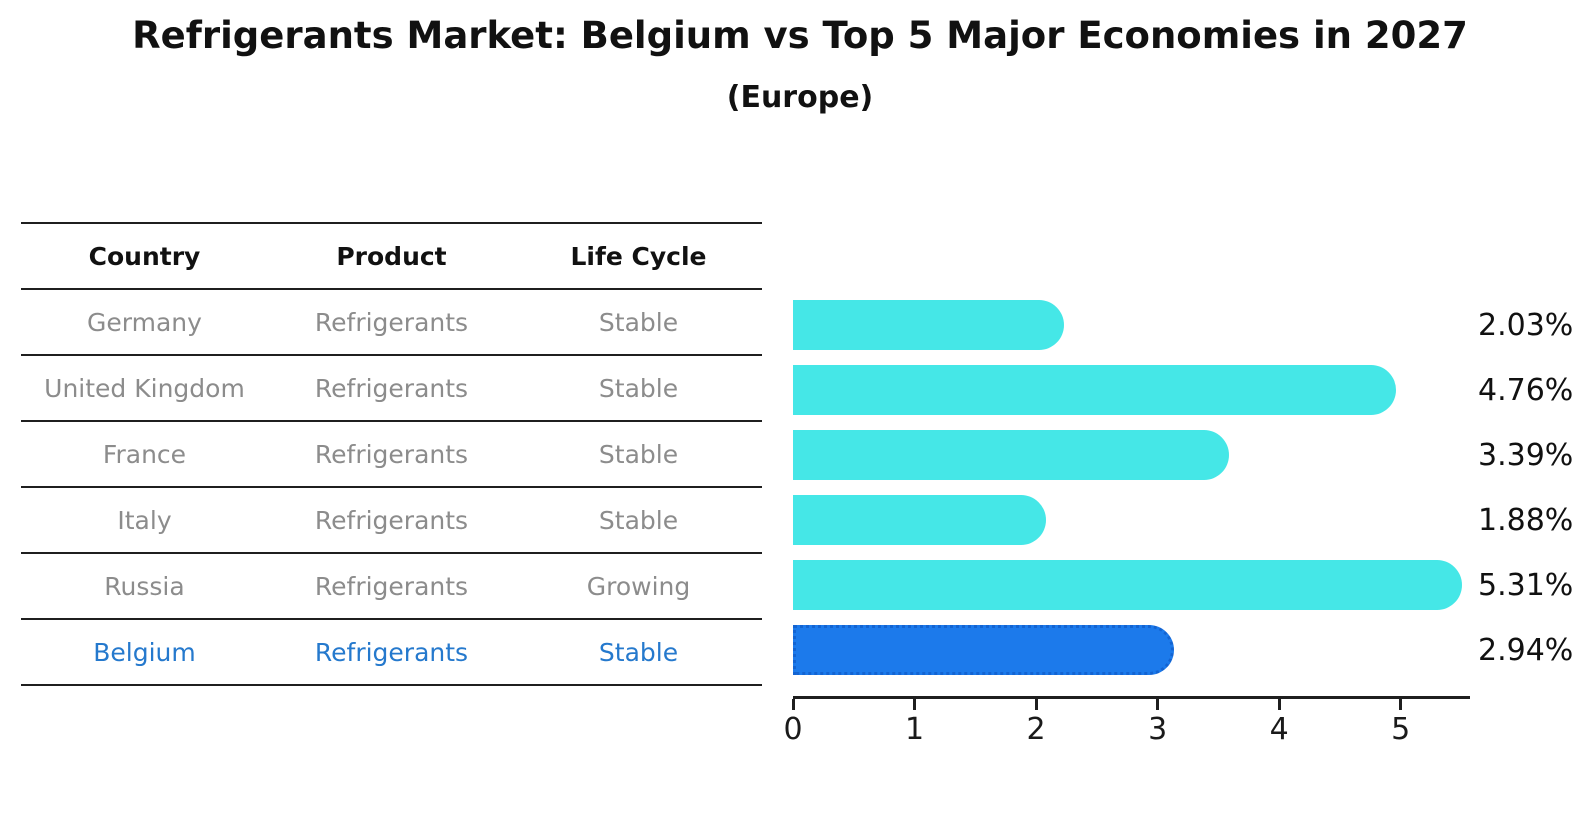 The image size is (1586, 823). What do you see at coordinates (1094, 390) in the screenshot?
I see `bar-united-kingdom` at bounding box center [1094, 390].